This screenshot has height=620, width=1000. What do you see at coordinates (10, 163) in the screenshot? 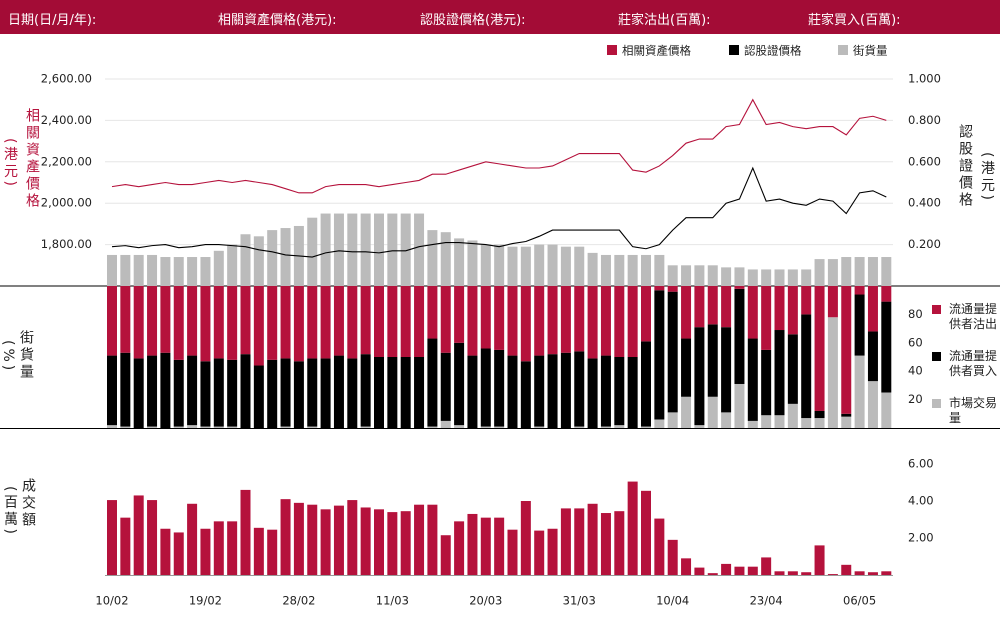
I see `y-axis-unit: (港元)` at bounding box center [10, 163].